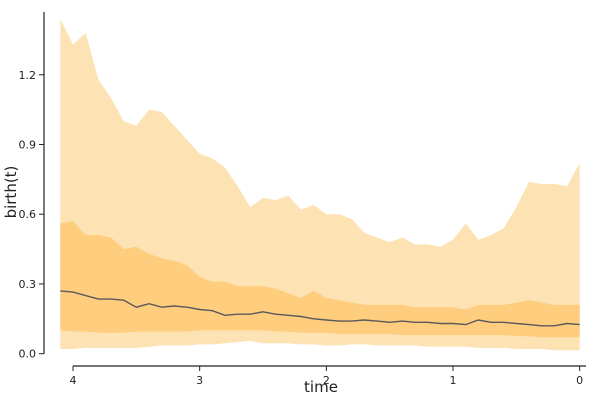  I want to click on y-axis-ticks: 0.0 0.3 0.6 0.9 1.2, so click(31, 215).